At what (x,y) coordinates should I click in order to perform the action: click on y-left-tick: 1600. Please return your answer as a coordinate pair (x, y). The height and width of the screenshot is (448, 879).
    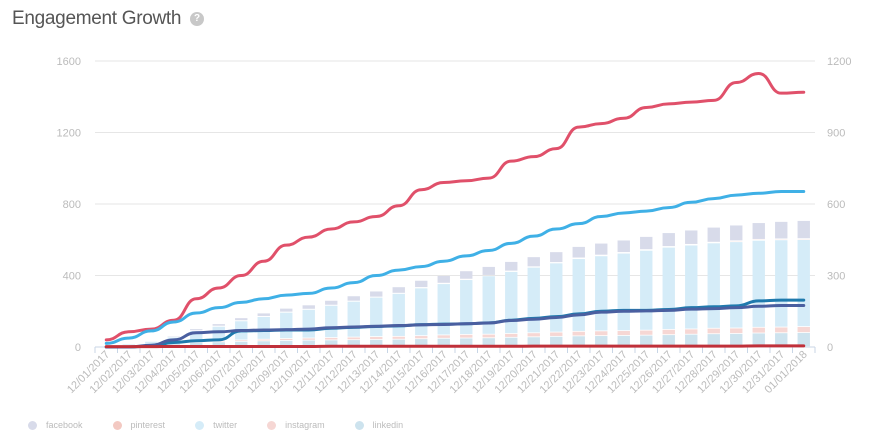
    Looking at the image, I should click on (69, 62).